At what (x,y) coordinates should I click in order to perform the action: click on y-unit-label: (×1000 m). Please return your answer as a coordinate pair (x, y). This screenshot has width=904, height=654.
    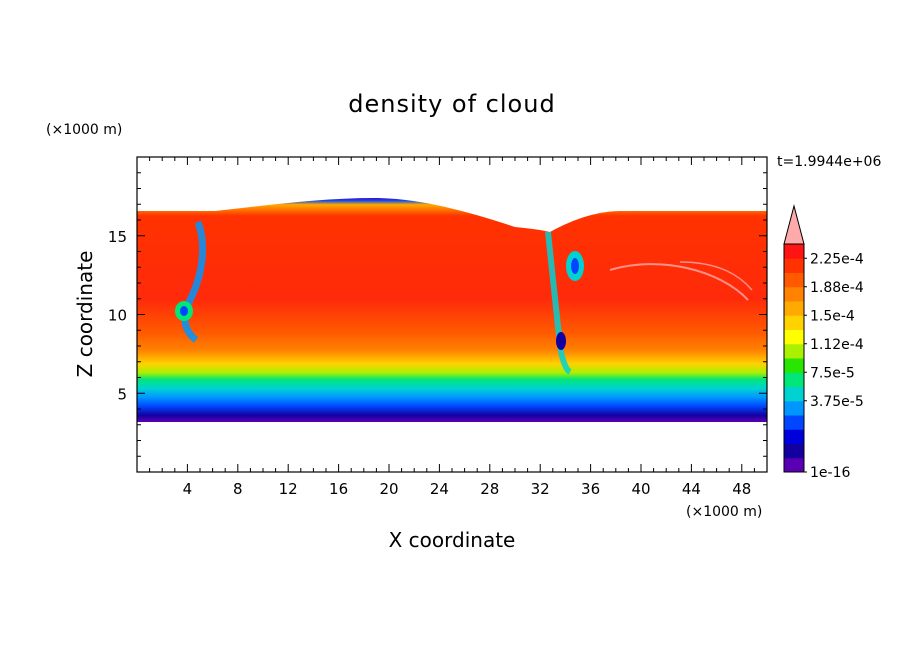
    Looking at the image, I should click on (84, 130).